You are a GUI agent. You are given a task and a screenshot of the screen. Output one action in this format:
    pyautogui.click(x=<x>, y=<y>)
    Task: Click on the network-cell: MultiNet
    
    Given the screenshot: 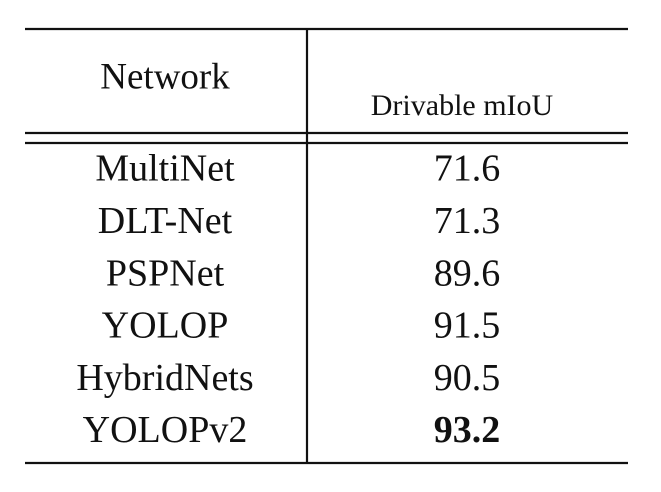 What is the action you would take?
    pyautogui.click(x=165, y=169)
    